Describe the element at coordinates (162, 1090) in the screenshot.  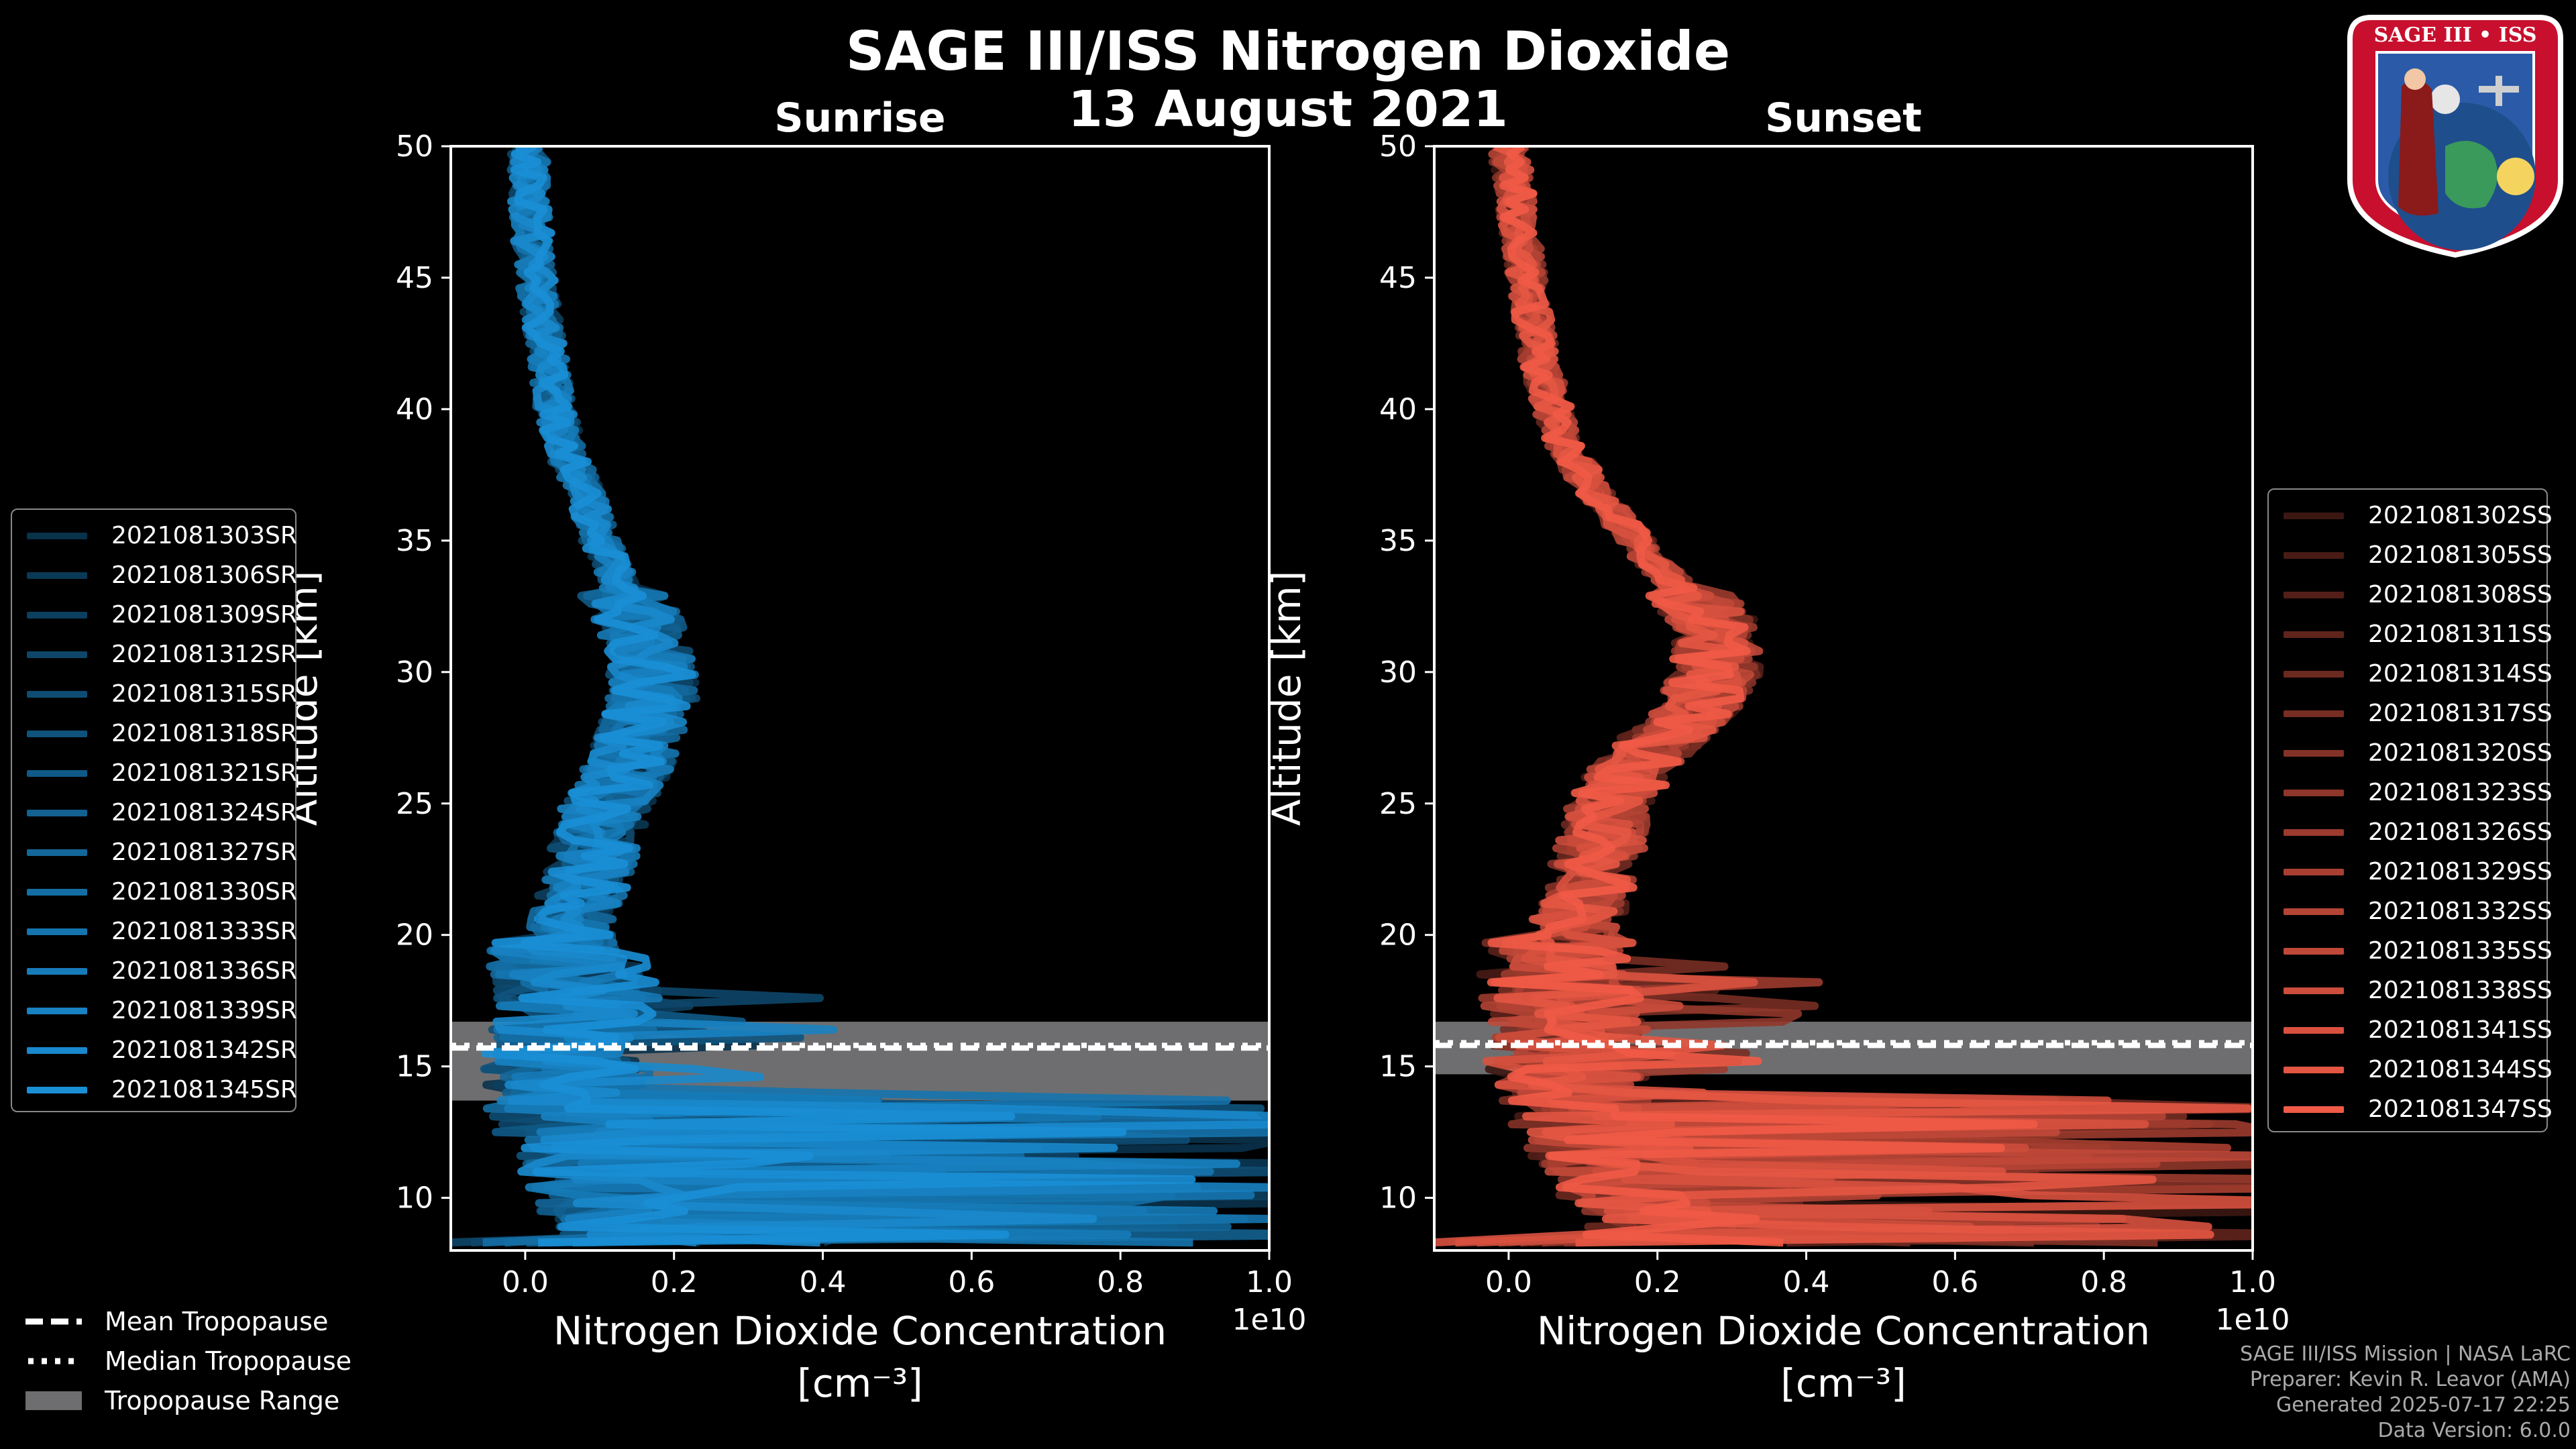
I see `sr-legend-entry: 2021081345SR` at that location.